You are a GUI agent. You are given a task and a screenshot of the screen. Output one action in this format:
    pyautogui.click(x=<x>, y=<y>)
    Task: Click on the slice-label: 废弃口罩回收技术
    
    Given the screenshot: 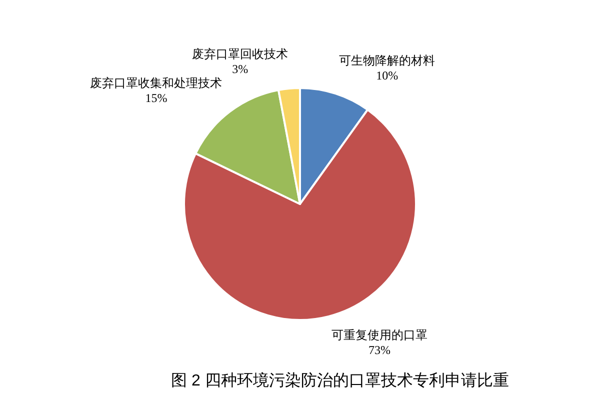 What is the action you would take?
    pyautogui.click(x=240, y=54)
    